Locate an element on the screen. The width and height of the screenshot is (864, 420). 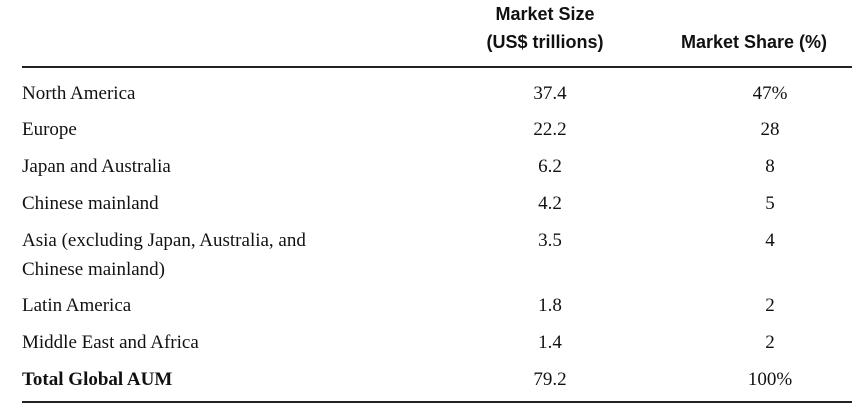
region-cell: North America is located at coordinates (79, 93).